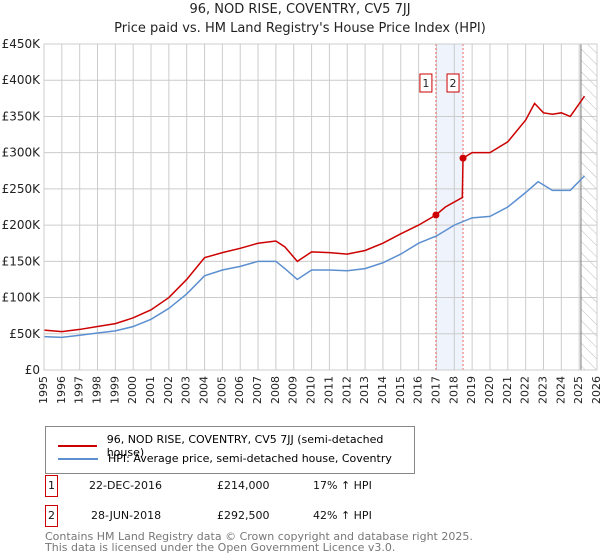 The image size is (600, 560). I want to click on x-tick-label: 2016, so click(418, 390).